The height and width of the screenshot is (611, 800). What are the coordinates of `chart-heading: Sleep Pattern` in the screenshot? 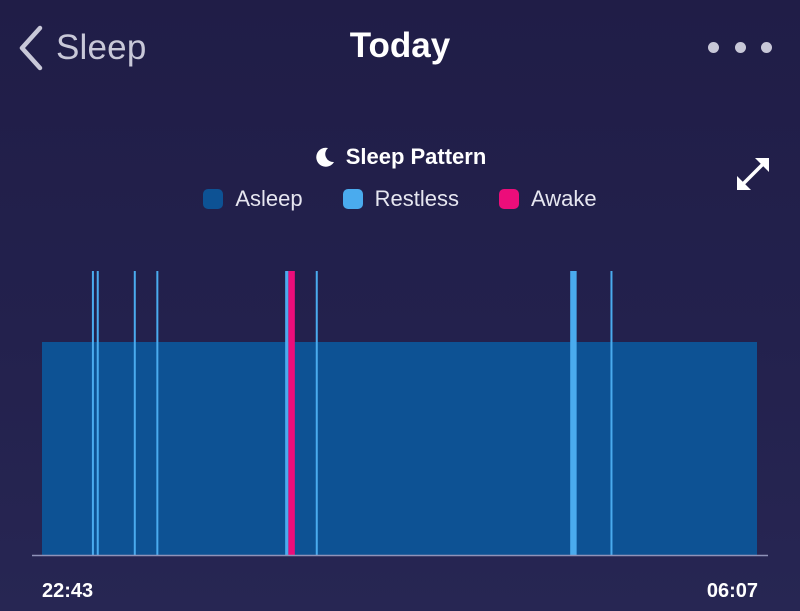 It's located at (400, 157).